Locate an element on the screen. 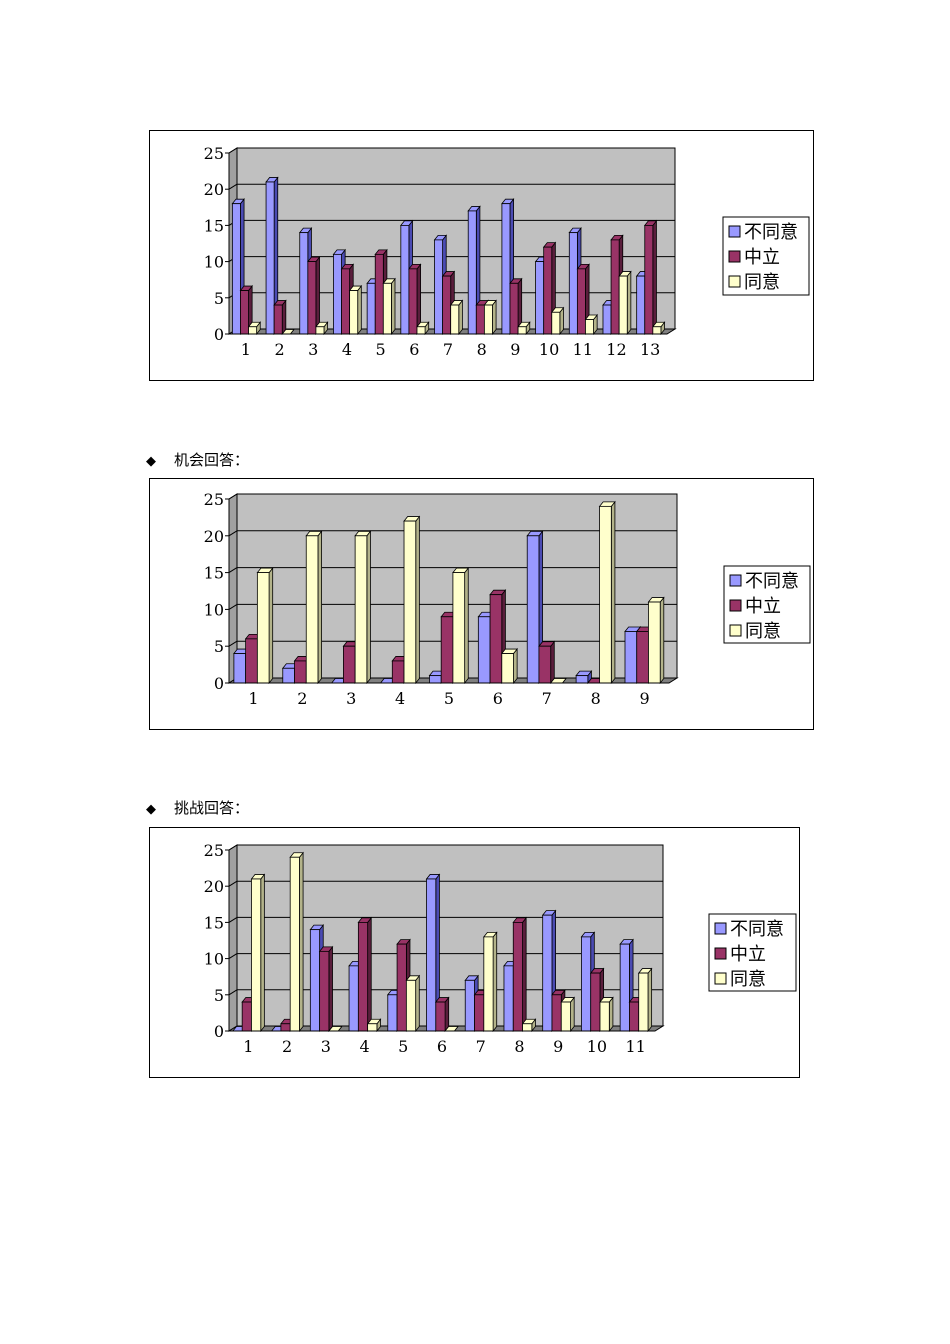 The width and height of the screenshot is (950, 1344). y-tick-label: 25 is located at coordinates (214, 850).